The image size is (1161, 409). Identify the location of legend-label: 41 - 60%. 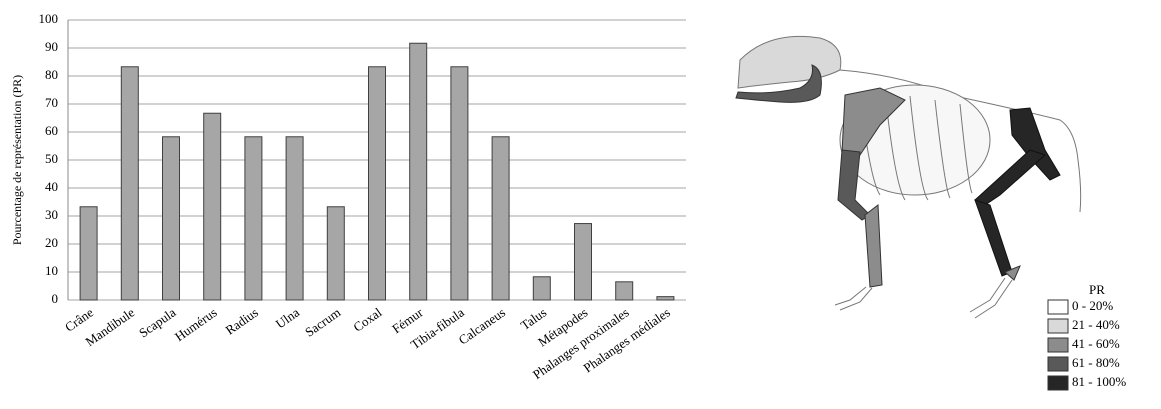
(1096, 343).